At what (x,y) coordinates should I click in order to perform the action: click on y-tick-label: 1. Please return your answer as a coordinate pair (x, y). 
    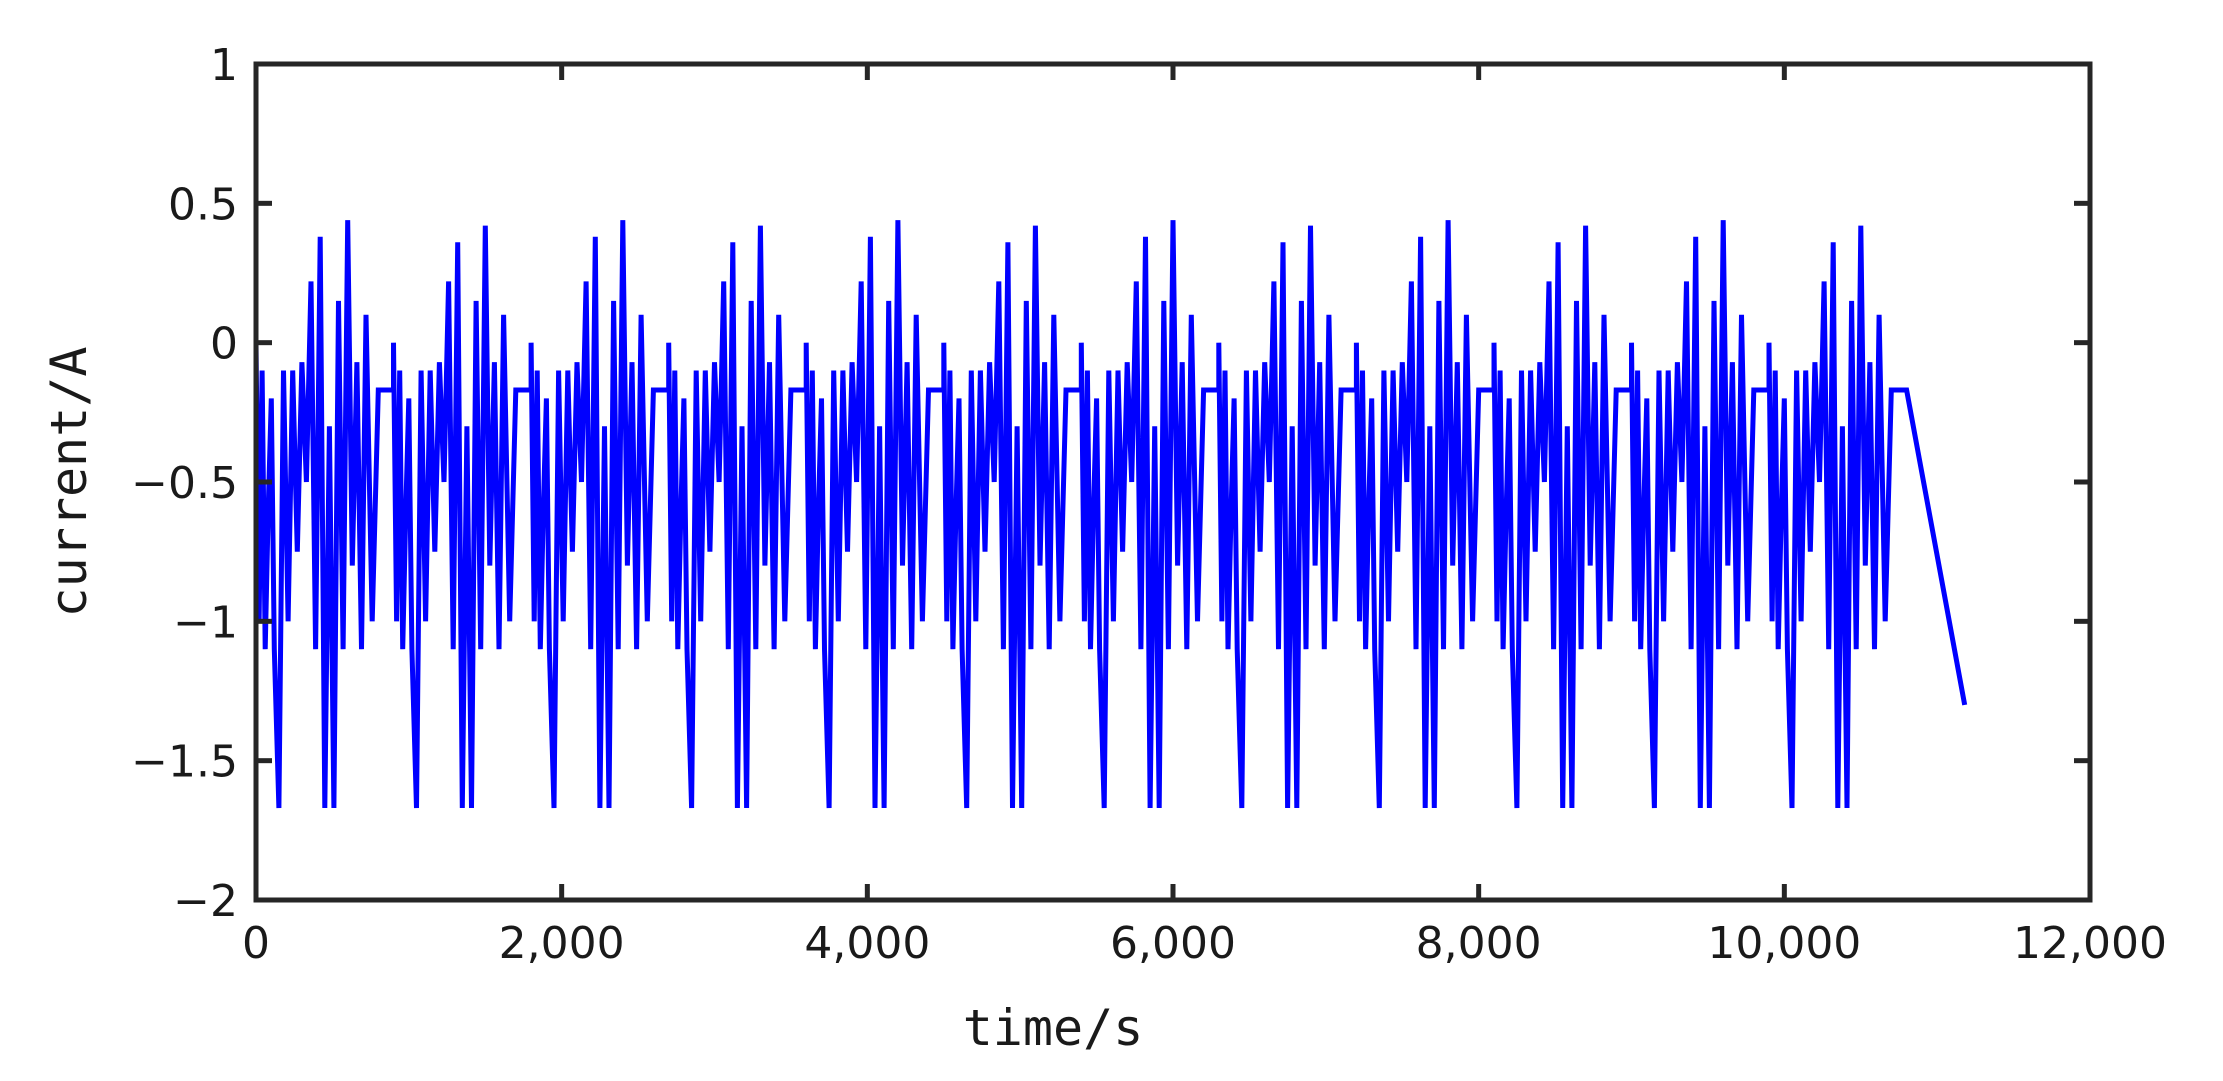
    Looking at the image, I should click on (224, 65).